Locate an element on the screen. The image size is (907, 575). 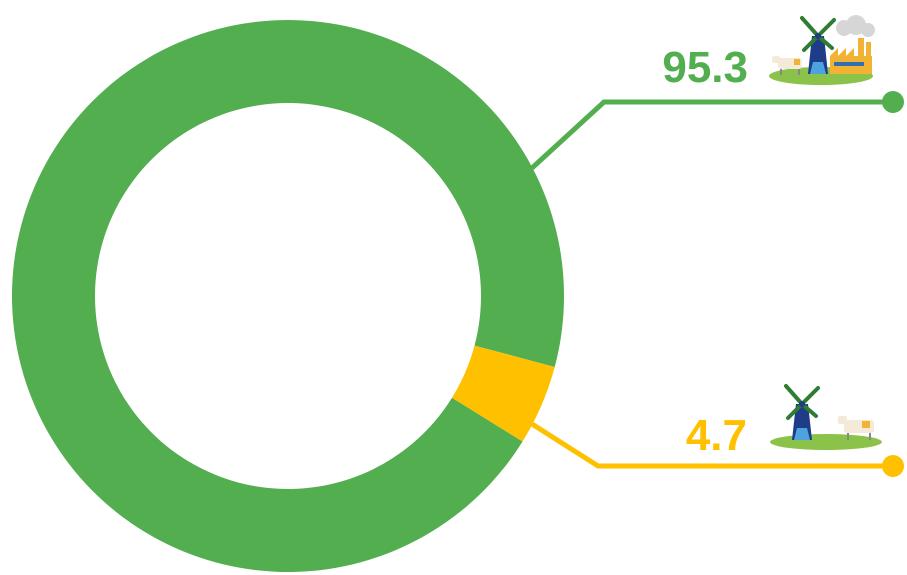
windmill-cow-factory-icon is located at coordinates (822, 50).